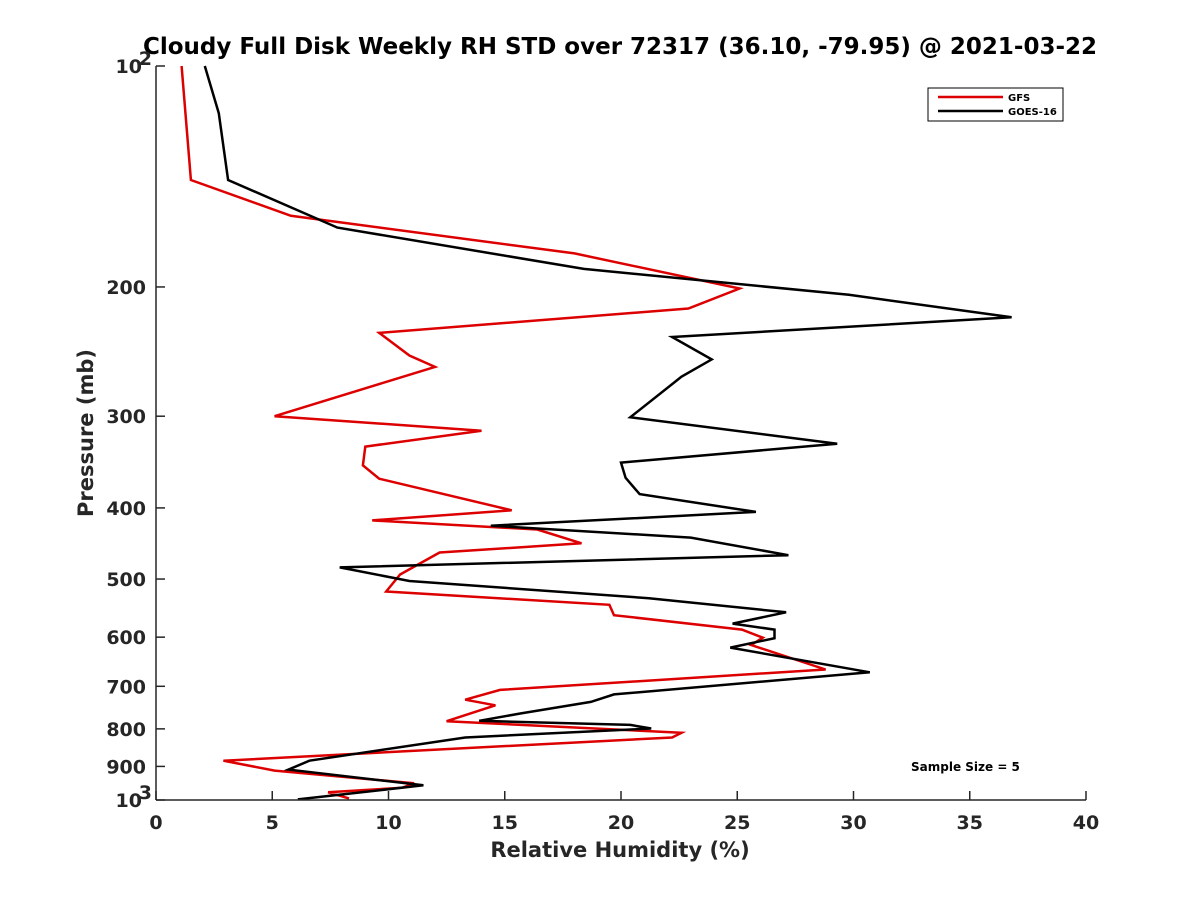 This screenshot has height=900, width=1200. I want to click on legend-label: GOES-16, so click(1032, 112).